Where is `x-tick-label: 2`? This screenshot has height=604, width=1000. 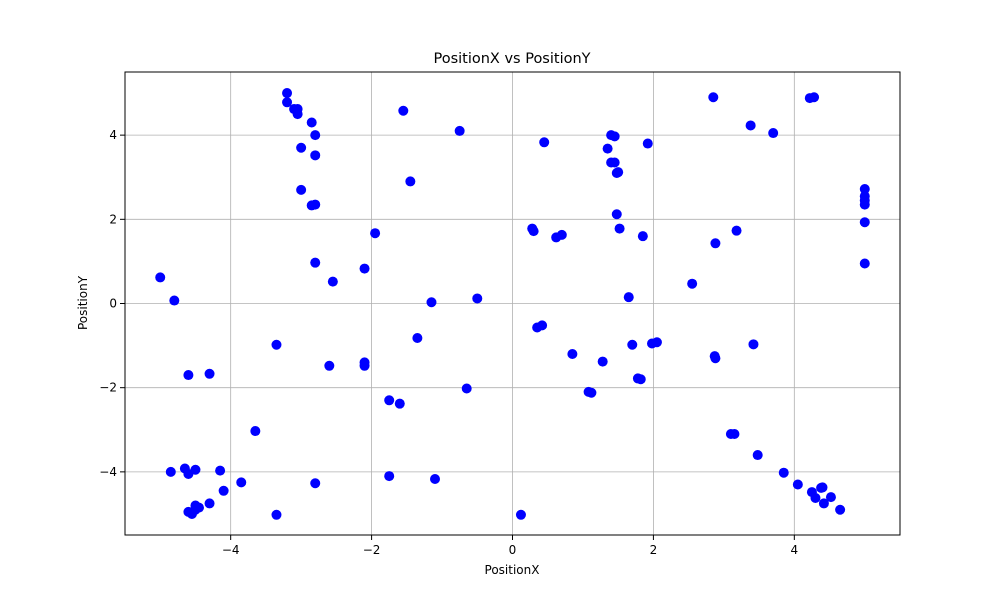
x-tick-label: 2 is located at coordinates (654, 550).